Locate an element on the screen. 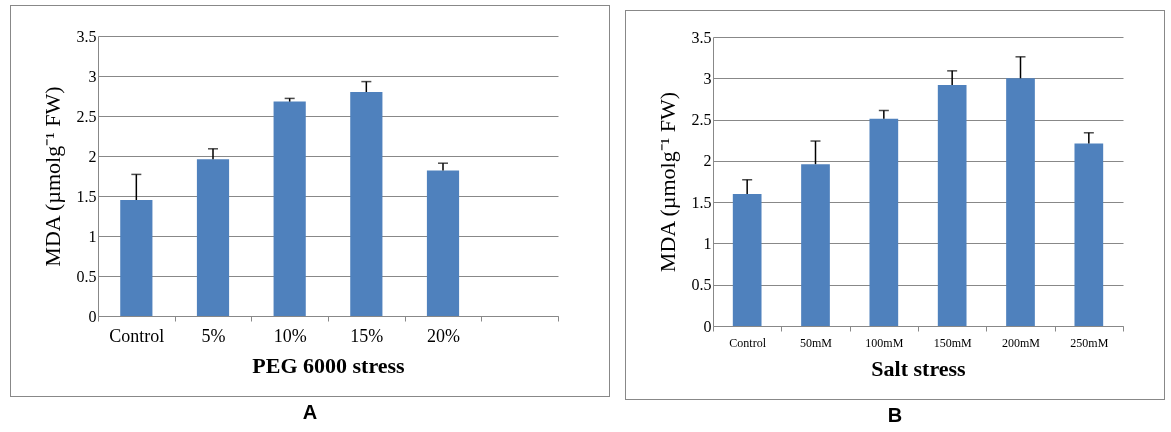  x-tick-label: 10% is located at coordinates (290, 335).